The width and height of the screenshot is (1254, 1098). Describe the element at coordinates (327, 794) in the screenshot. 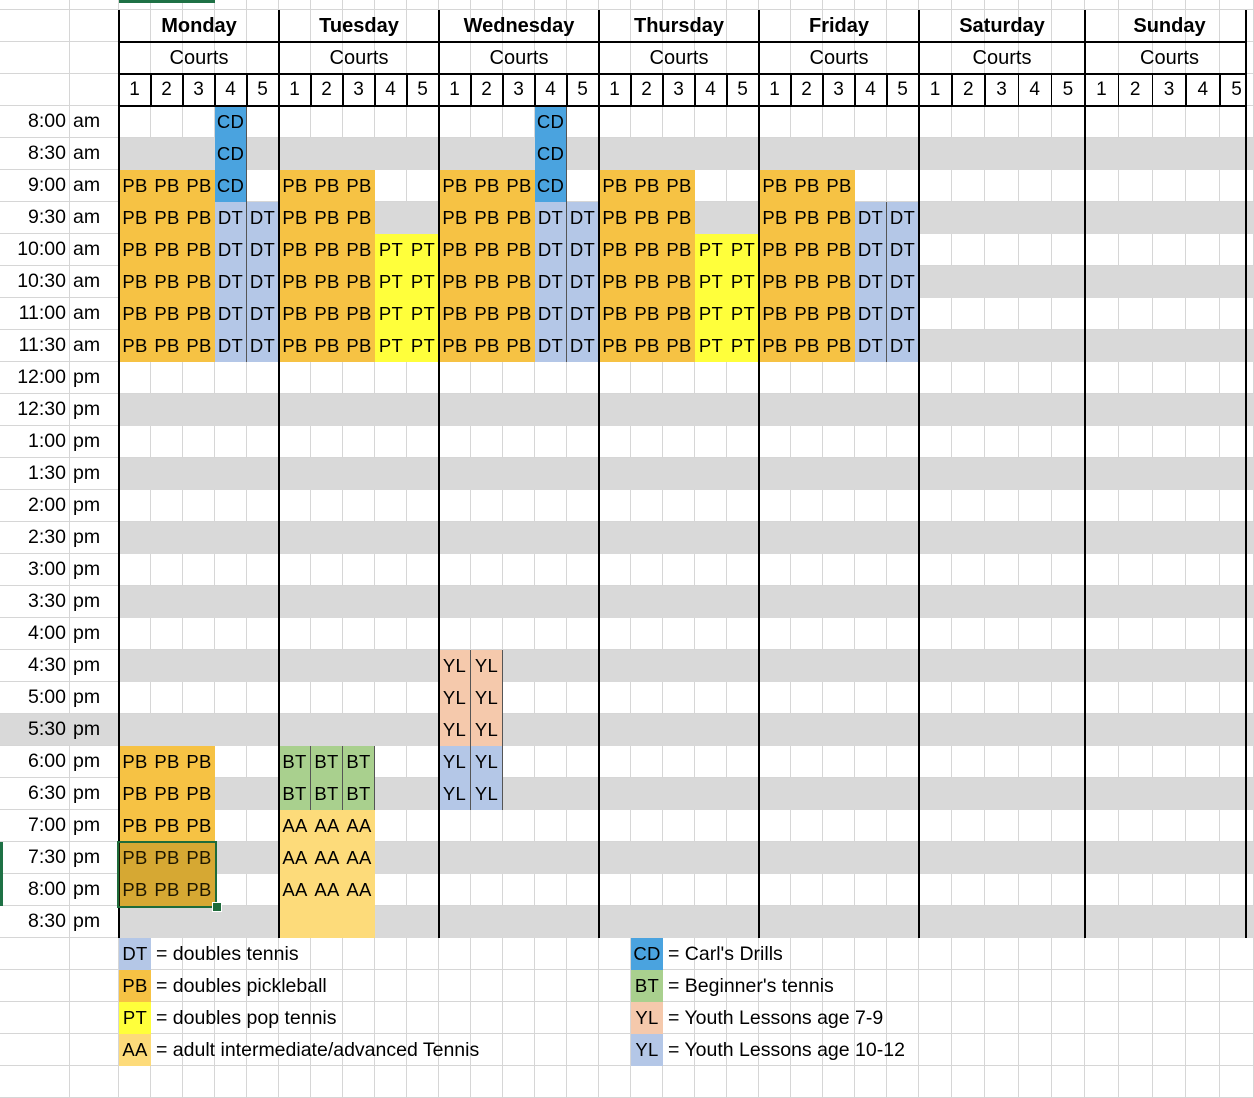

I see `schedule-cell-bt: BT` at that location.